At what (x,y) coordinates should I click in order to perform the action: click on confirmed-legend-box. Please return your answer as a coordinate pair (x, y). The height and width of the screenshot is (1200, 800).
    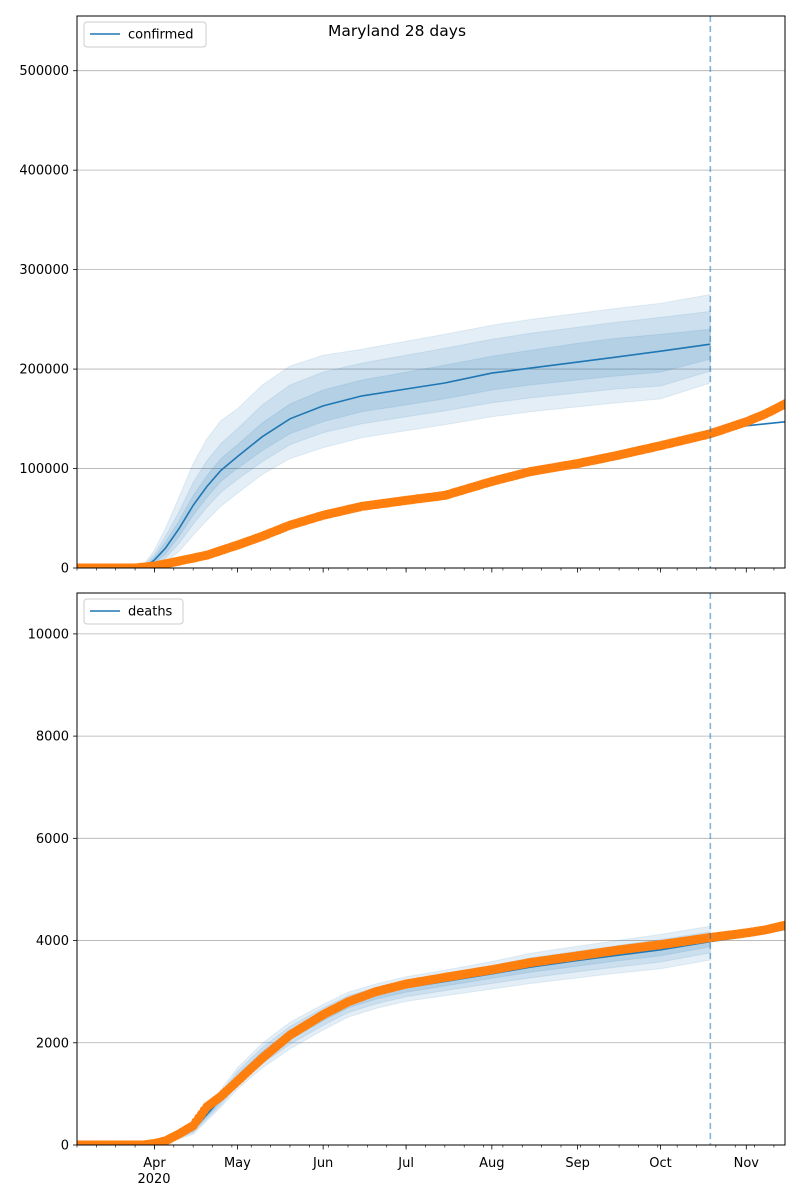
    Looking at the image, I should click on (145, 34).